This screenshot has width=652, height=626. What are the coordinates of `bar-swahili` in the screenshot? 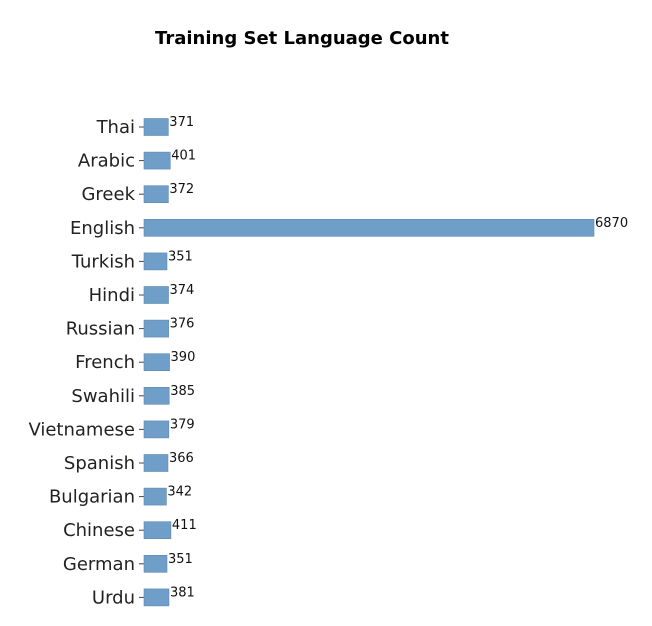 It's located at (156, 395).